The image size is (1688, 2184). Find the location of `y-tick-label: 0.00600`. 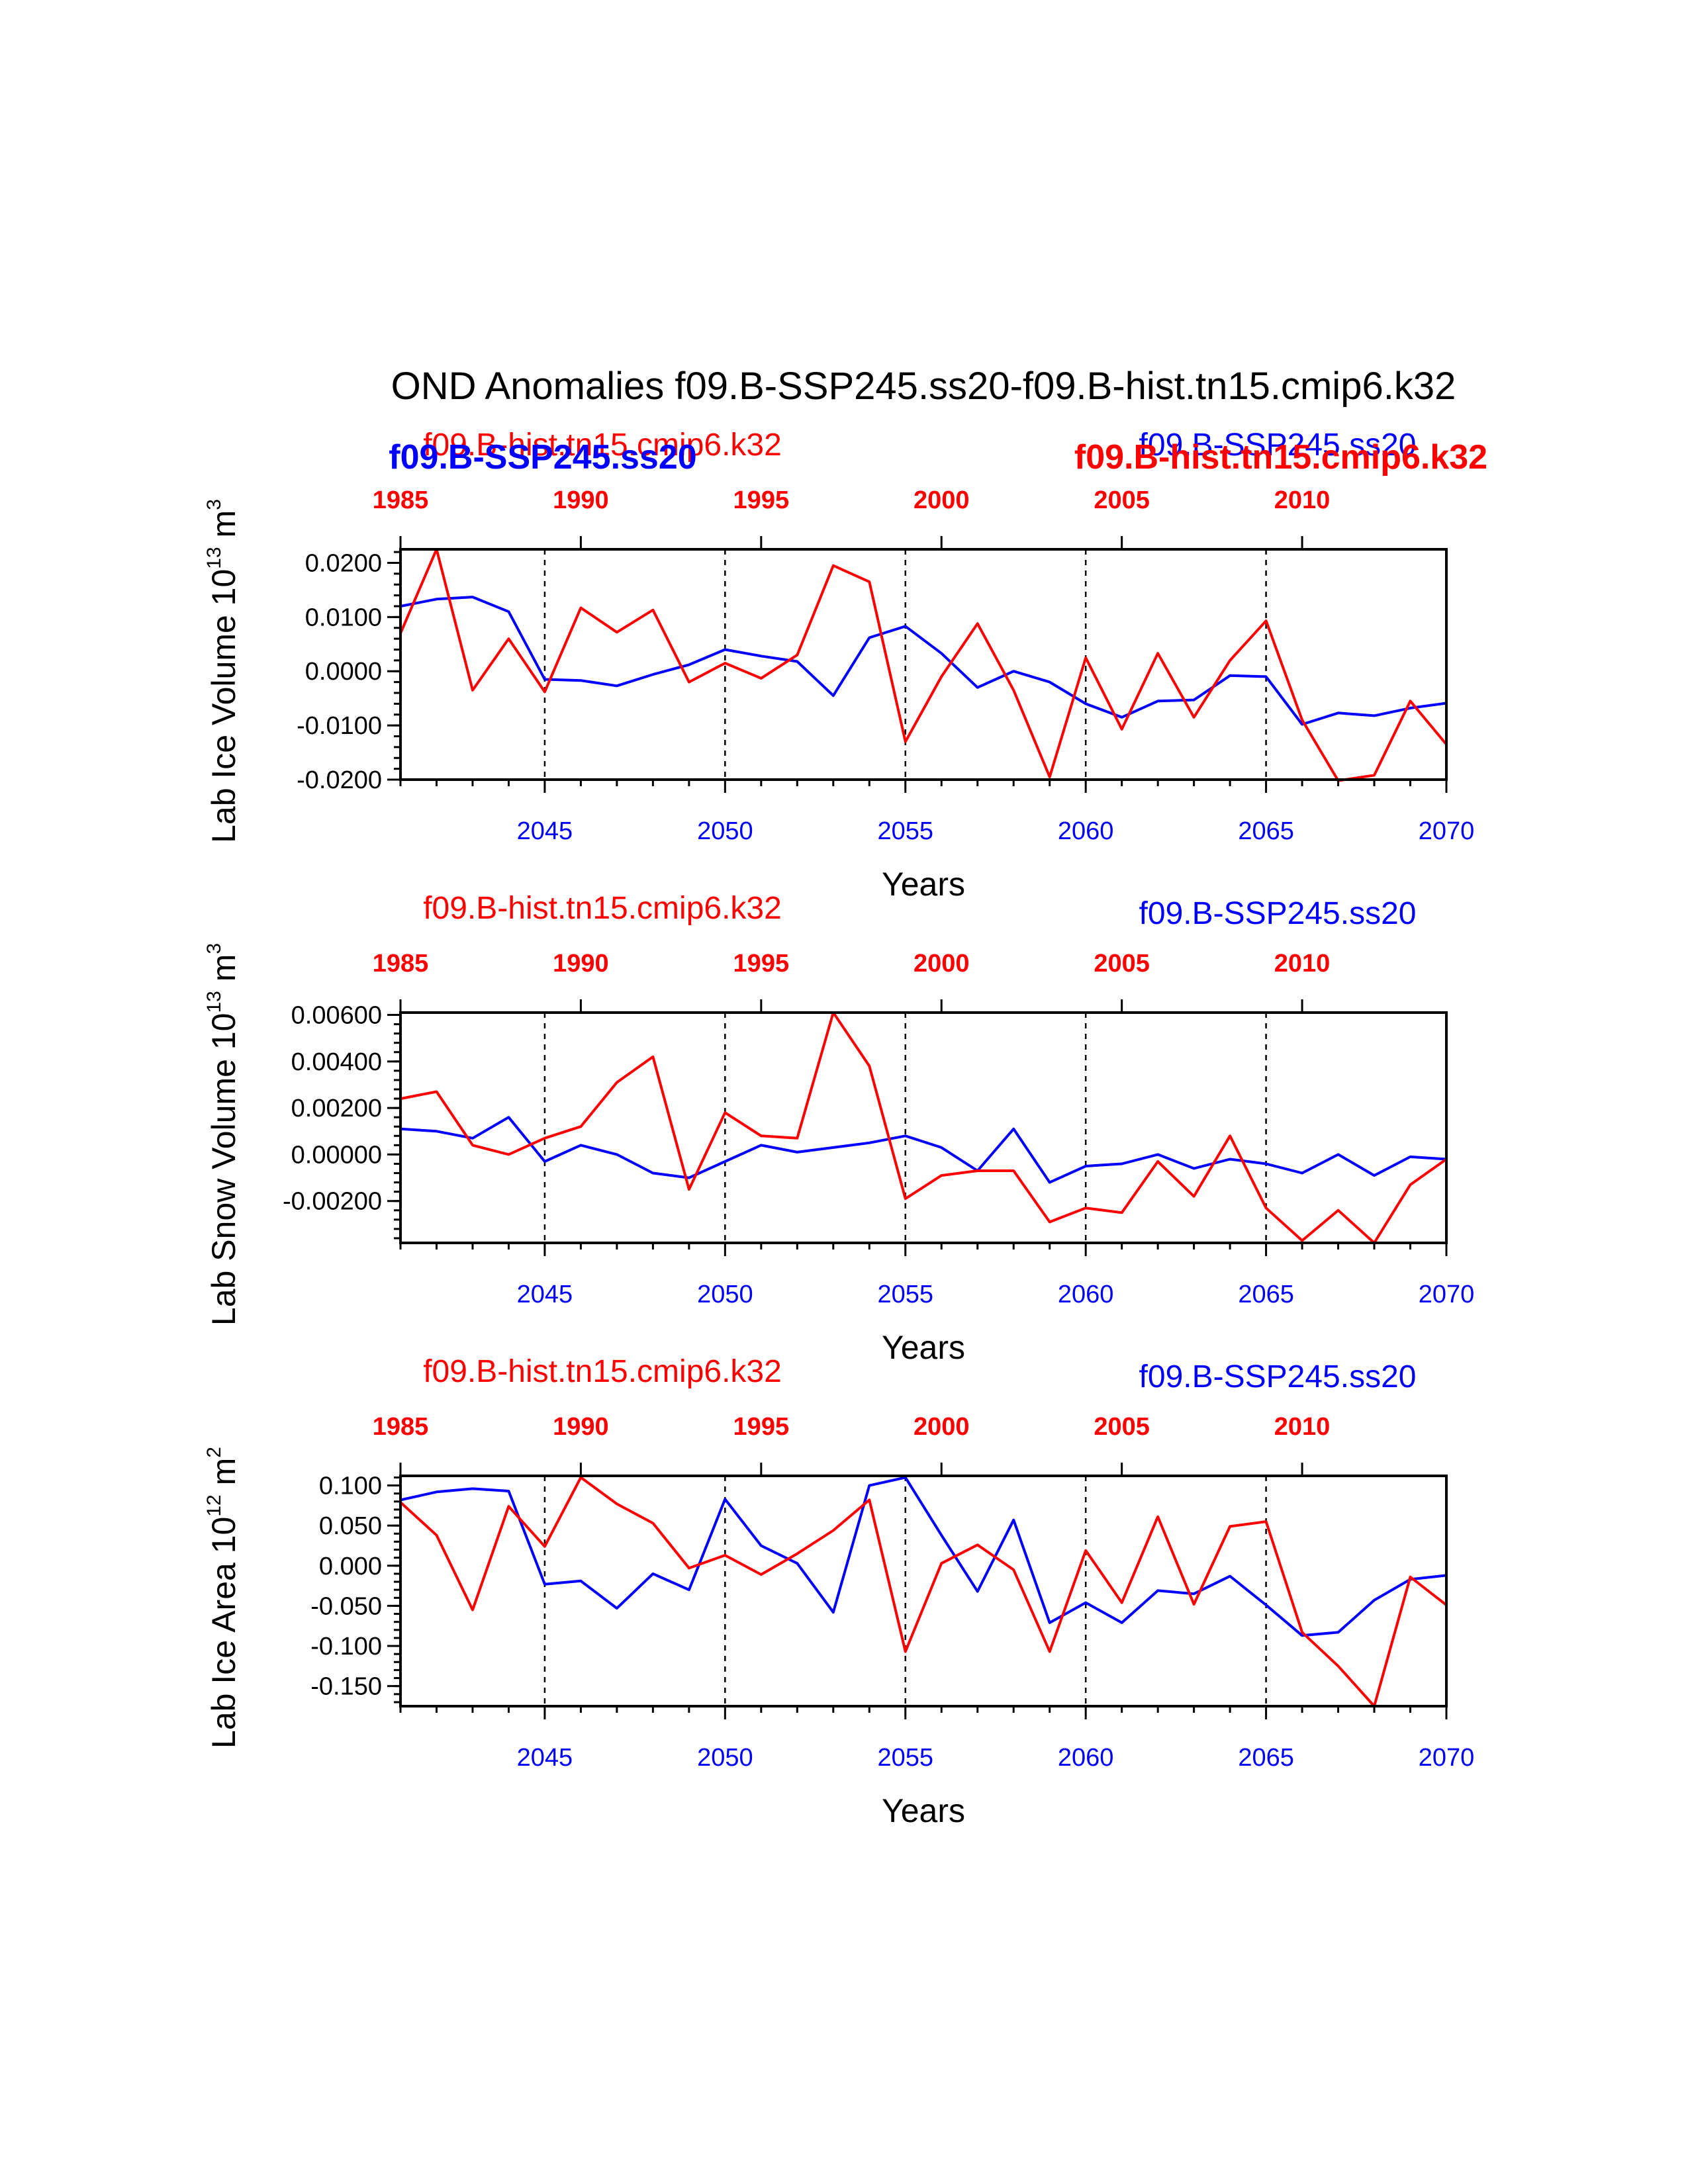

y-tick-label: 0.00600 is located at coordinates (336, 1016).